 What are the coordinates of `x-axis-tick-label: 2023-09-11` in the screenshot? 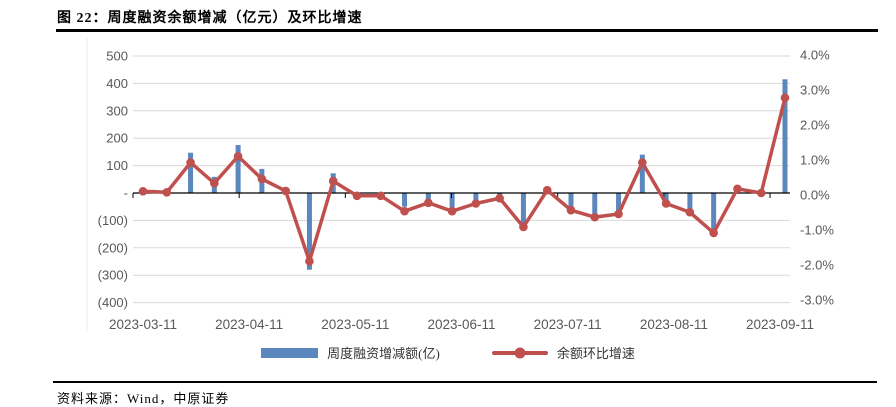 It's located at (780, 324).